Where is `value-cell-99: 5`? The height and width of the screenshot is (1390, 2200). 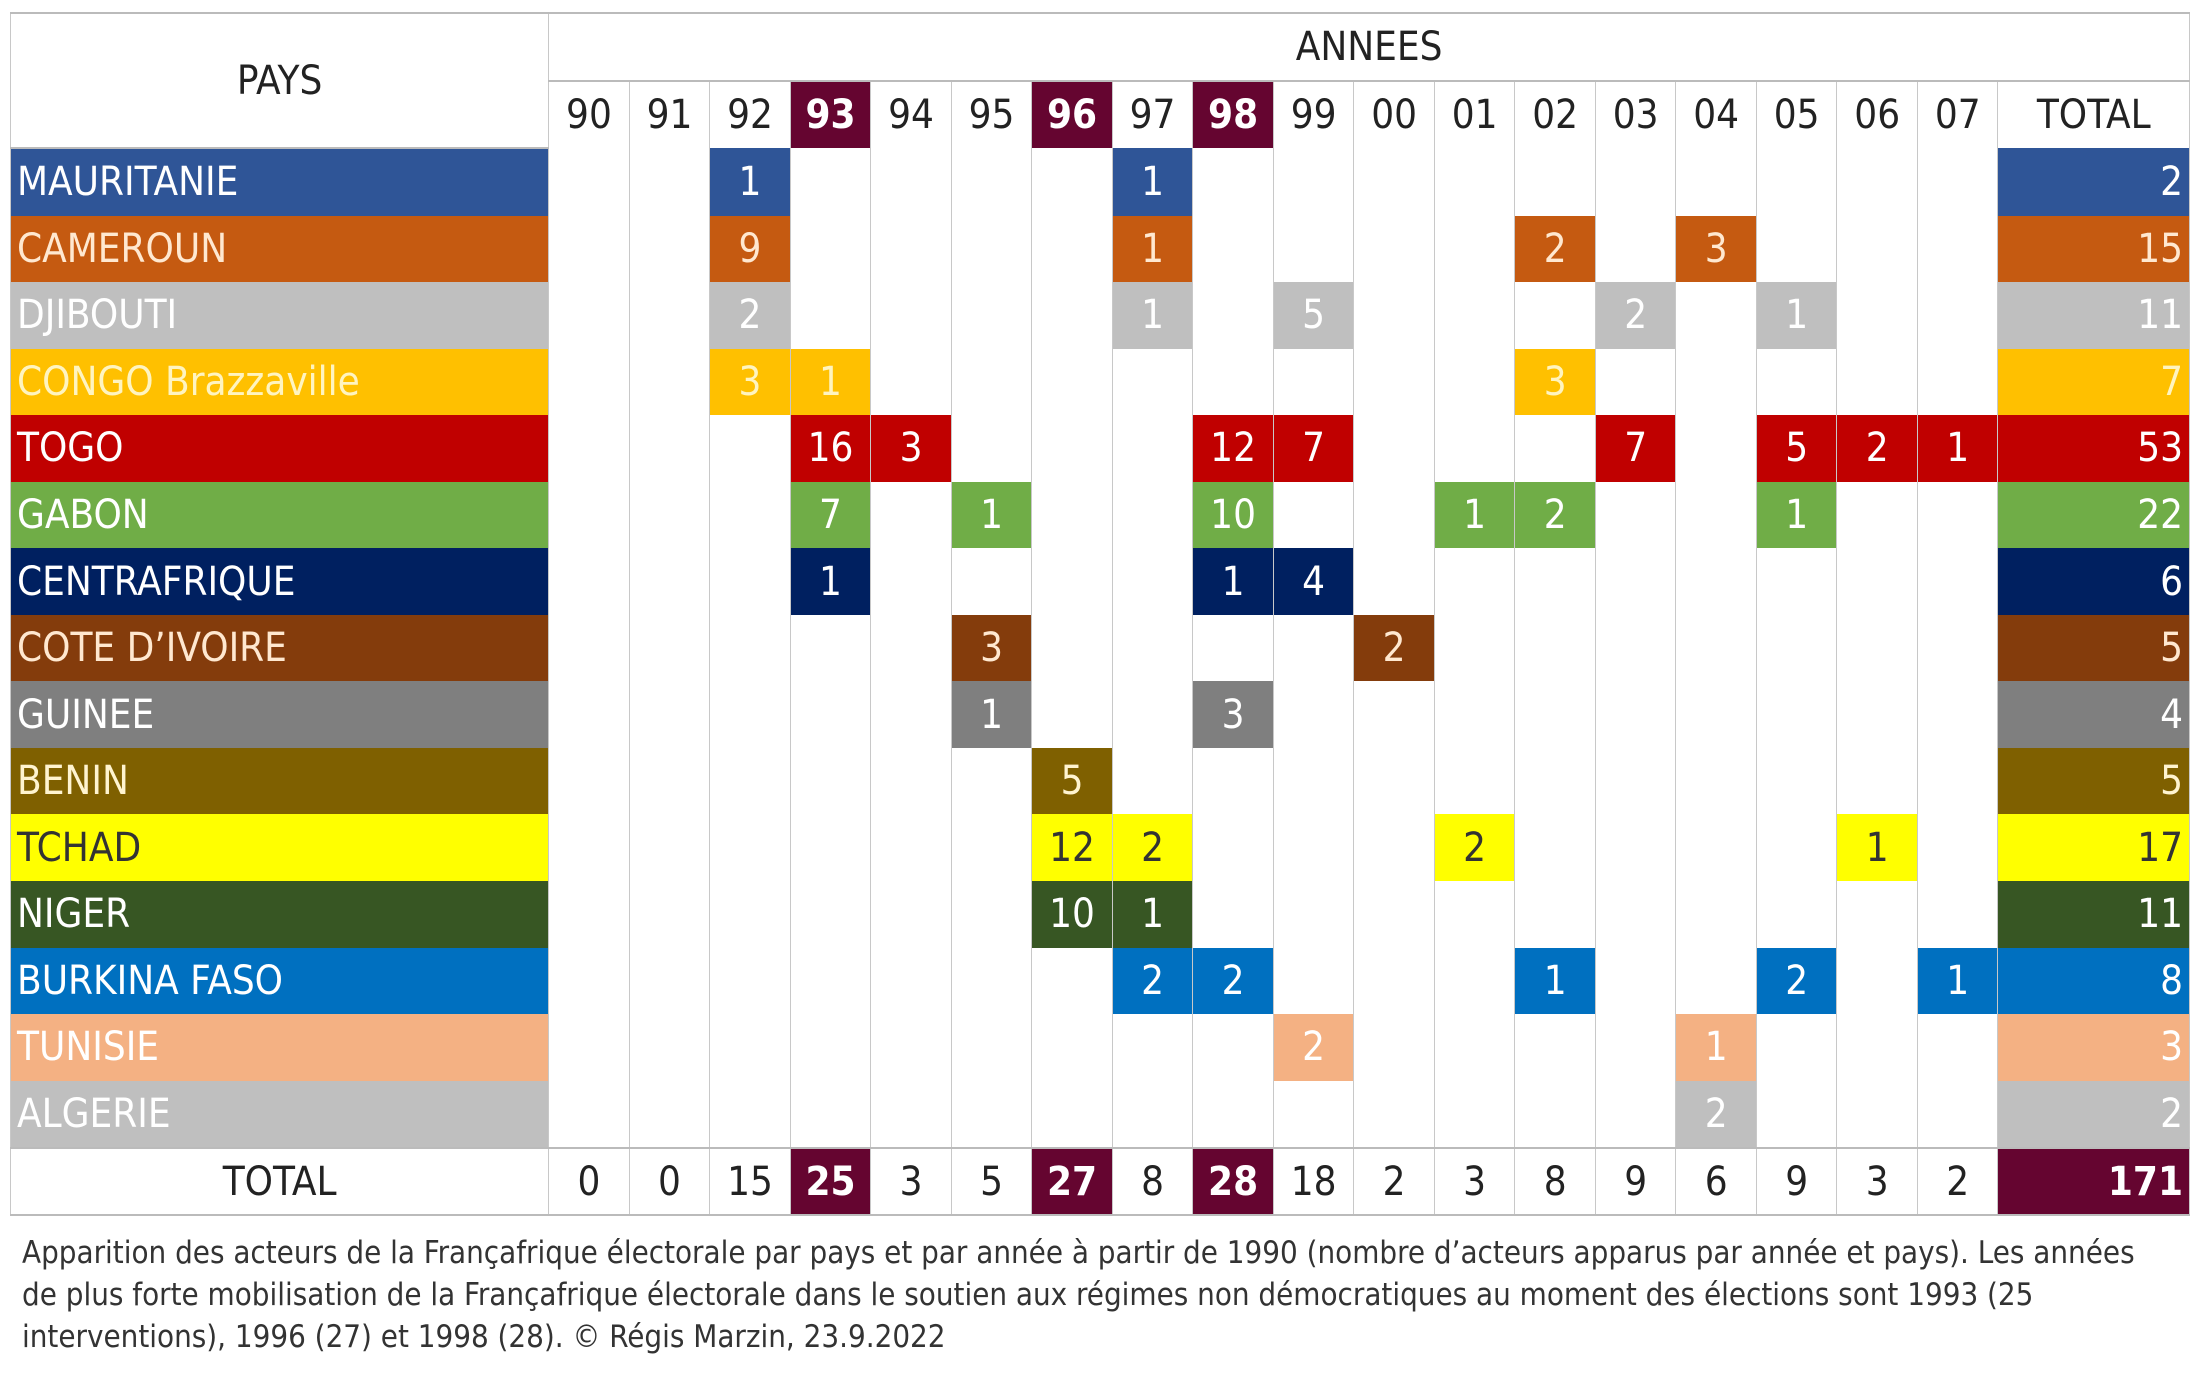 value-cell-99: 5 is located at coordinates (1313, 315).